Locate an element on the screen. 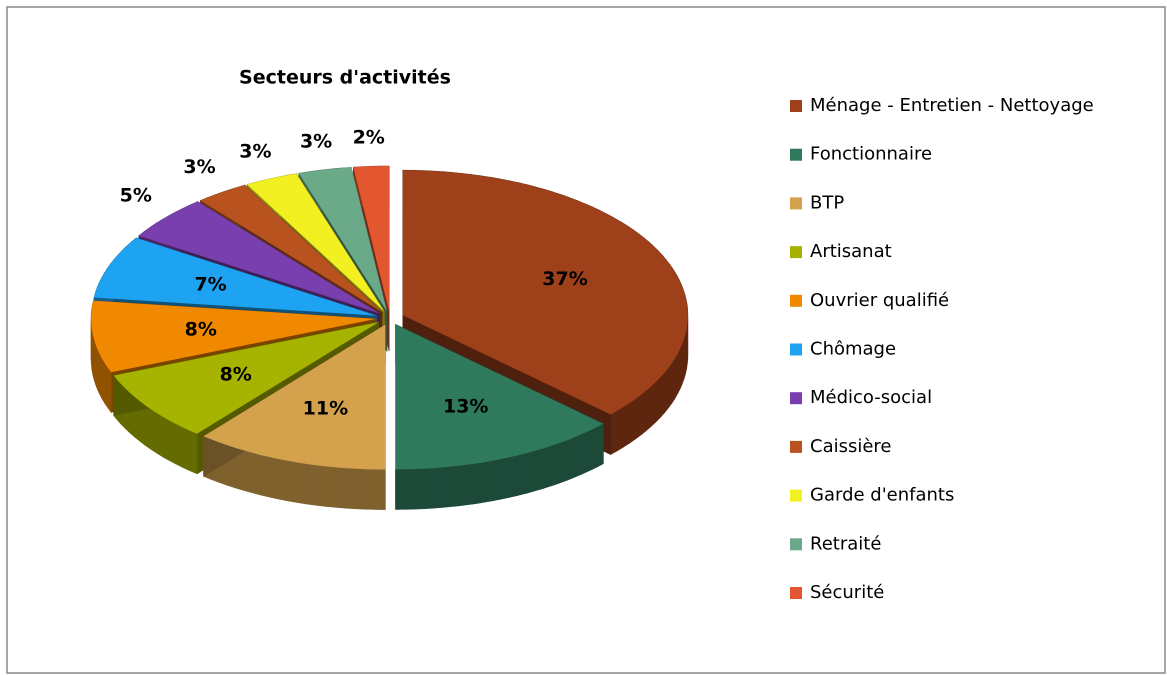  legend-label: Caissière is located at coordinates (851, 446).